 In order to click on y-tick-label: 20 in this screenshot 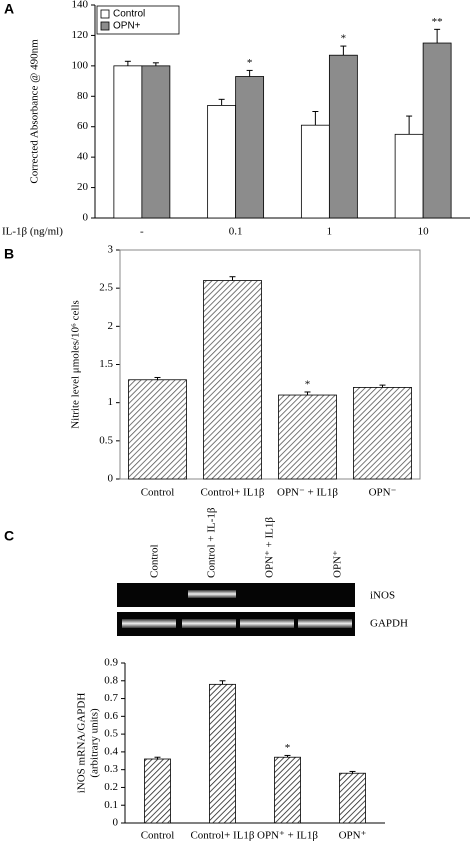, I will do `click(83, 187)`.